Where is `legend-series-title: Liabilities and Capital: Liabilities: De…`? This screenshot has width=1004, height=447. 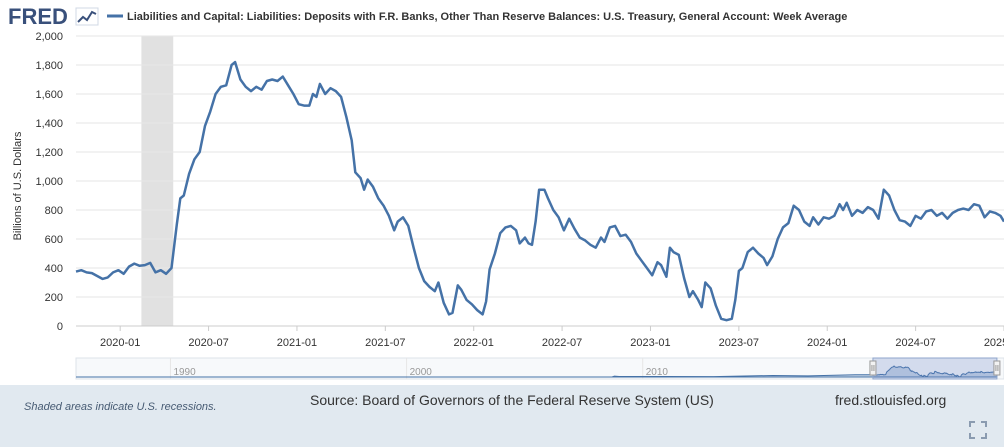 legend-series-title: Liabilities and Capital: Liabilities: De… is located at coordinates (487, 17).